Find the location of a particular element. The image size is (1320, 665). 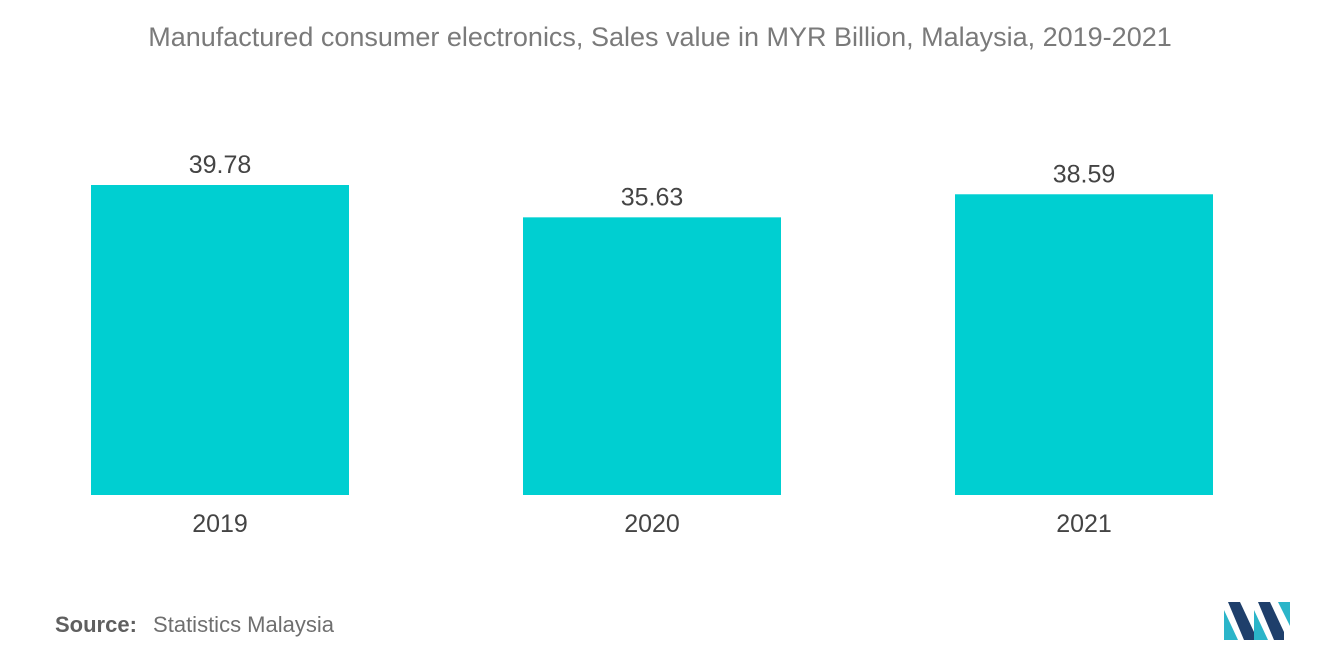

value-label-2019: 39.78 is located at coordinates (220, 165).